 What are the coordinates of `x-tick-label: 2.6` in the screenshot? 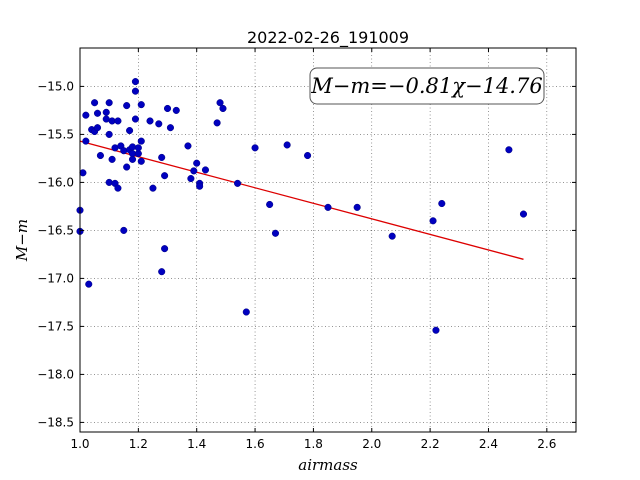 It's located at (546, 444).